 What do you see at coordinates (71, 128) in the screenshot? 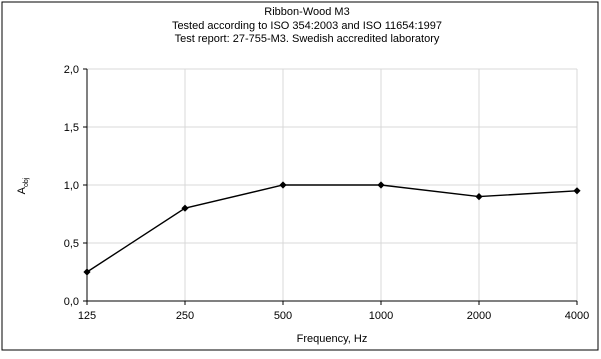
I see `y-tick-label: 1,5` at bounding box center [71, 128].